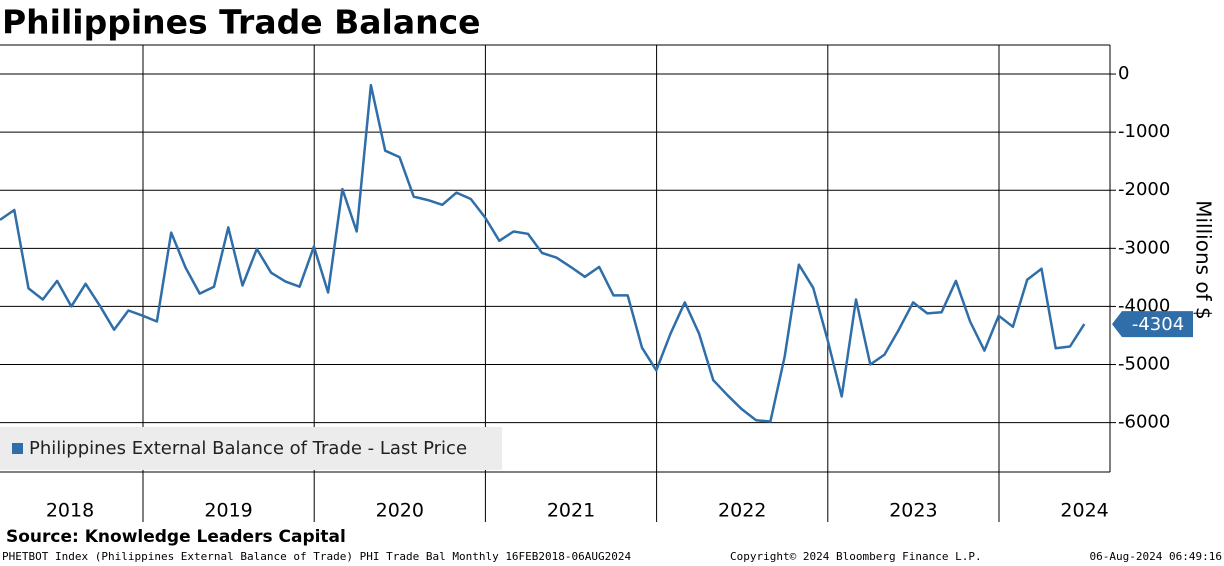 The image size is (1224, 566). Describe the element at coordinates (742, 511) in the screenshot. I see `x-tick-label: 2022` at that location.